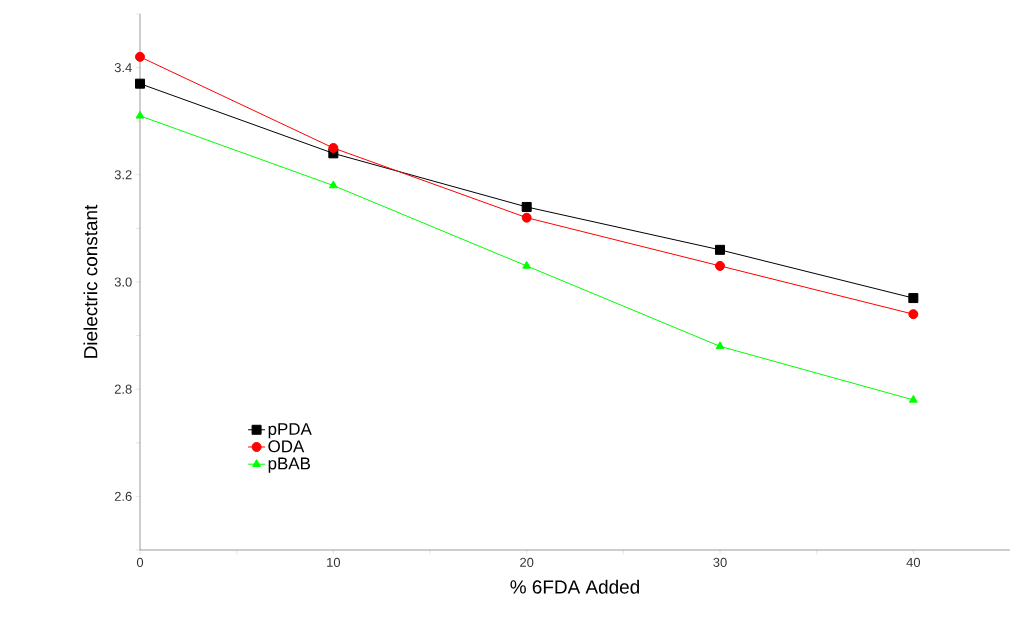  Describe the element at coordinates (123, 175) in the screenshot. I see `y-tick-label: 3.2` at that location.